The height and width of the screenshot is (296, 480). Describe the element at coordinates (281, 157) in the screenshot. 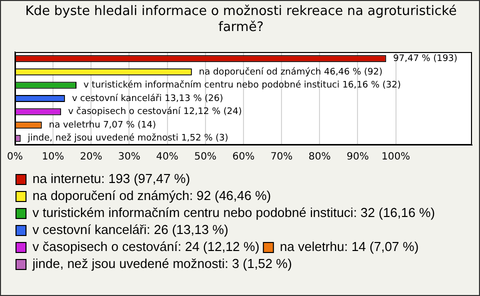

I see `x-tick-label: 70%` at that location.